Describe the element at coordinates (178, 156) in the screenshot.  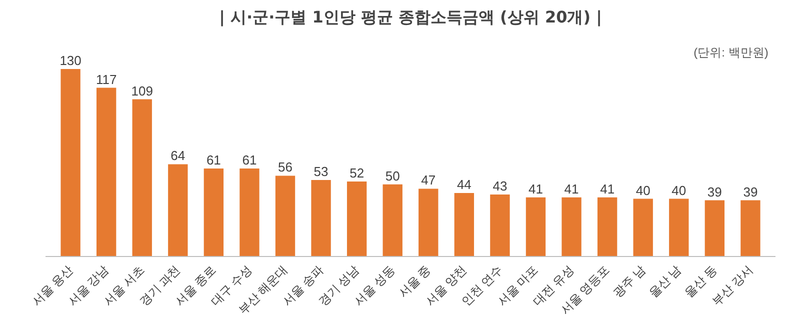
I see `data-label: 64` at that location.